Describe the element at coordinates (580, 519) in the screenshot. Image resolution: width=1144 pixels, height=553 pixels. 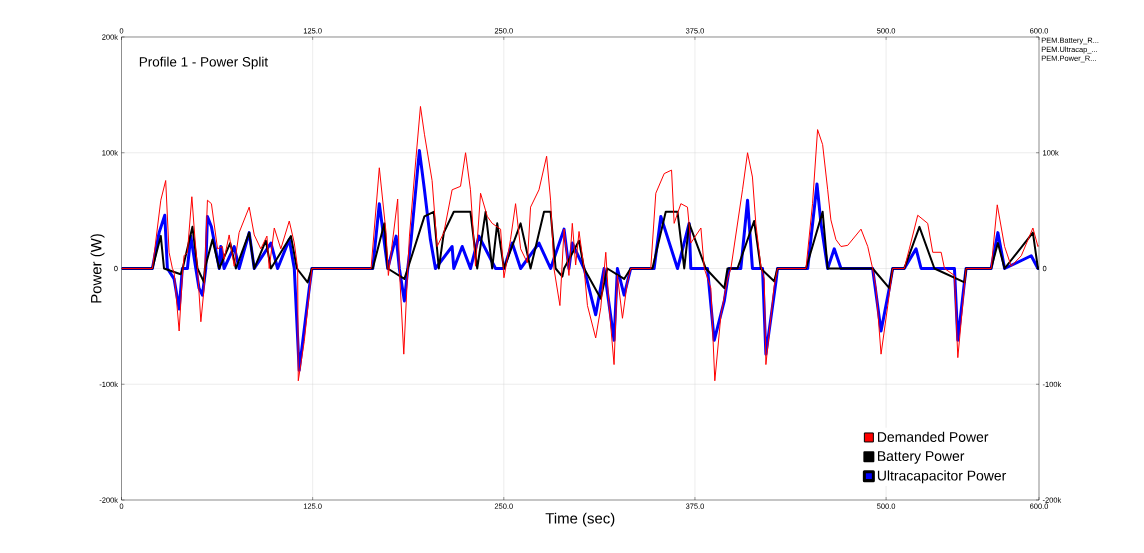
I see `x-axis-title: Time (sec)` at that location.